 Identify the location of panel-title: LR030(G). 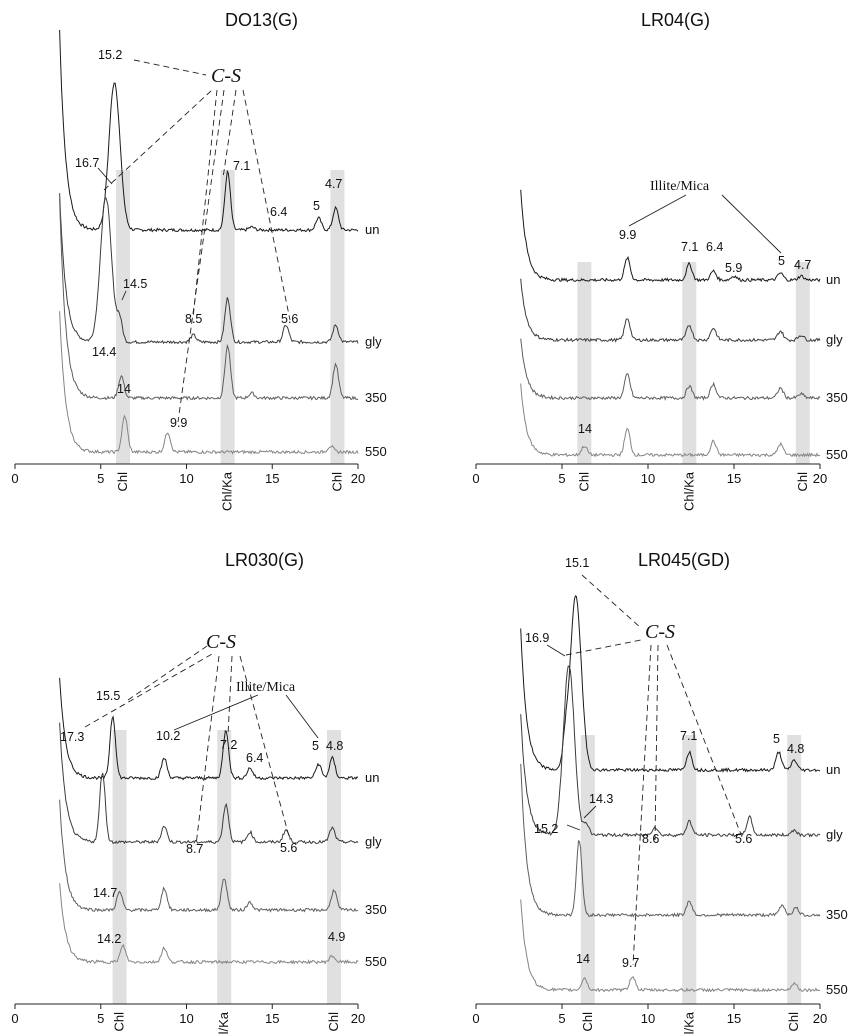
(264, 560).